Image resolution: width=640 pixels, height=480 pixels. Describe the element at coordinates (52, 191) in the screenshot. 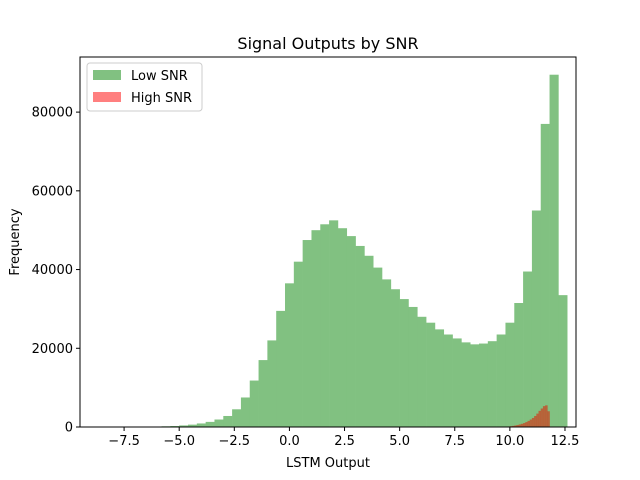

I see `y-tick-label: 60000` at that location.